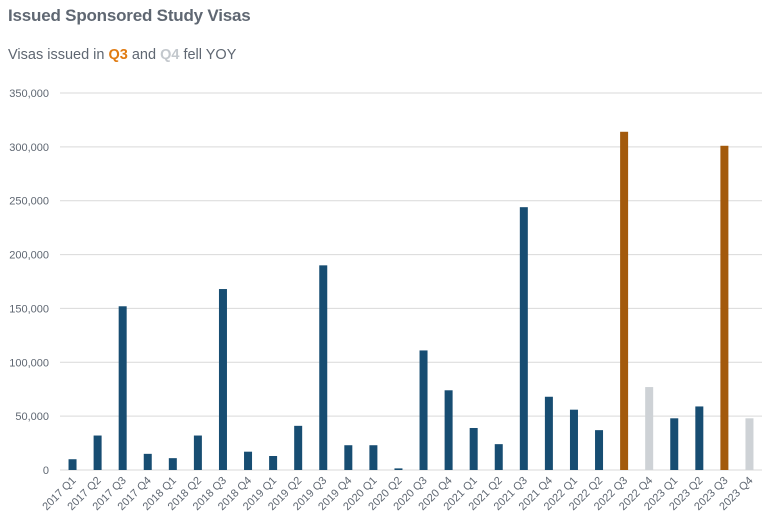  Describe the element at coordinates (46, 471) in the screenshot. I see `y-tick-label: 0` at that location.